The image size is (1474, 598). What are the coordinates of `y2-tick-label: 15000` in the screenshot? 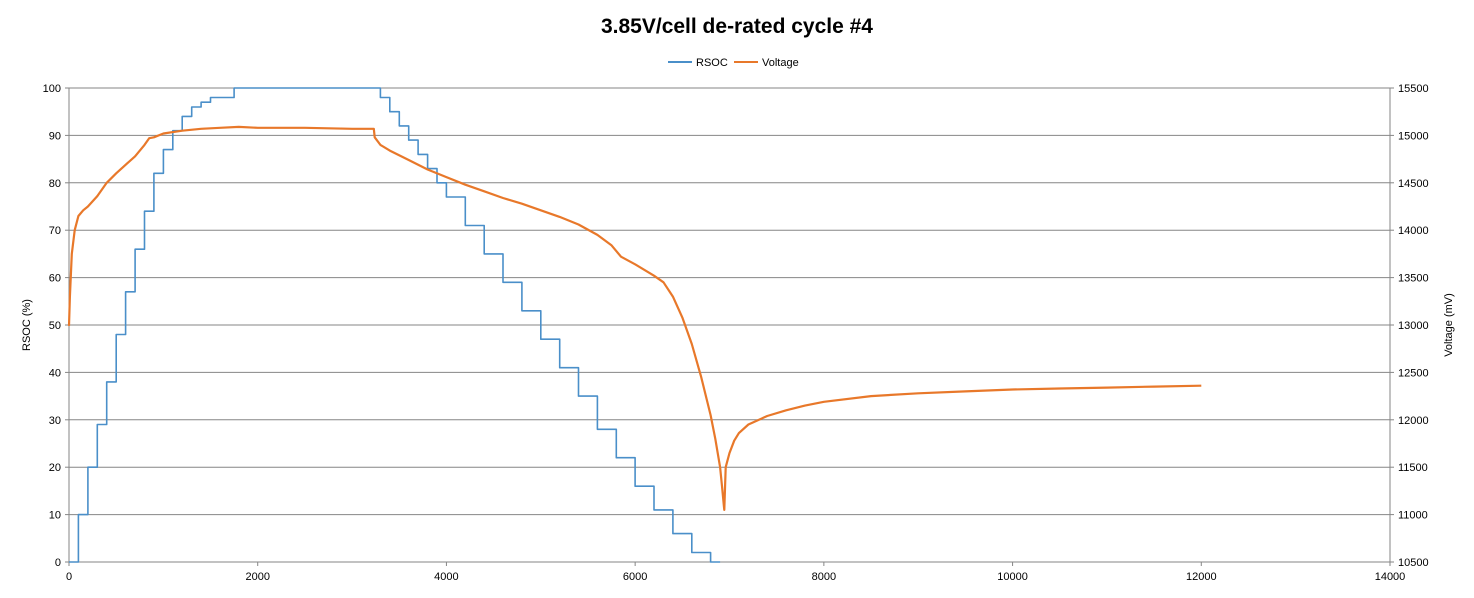 It's located at (1413, 136).